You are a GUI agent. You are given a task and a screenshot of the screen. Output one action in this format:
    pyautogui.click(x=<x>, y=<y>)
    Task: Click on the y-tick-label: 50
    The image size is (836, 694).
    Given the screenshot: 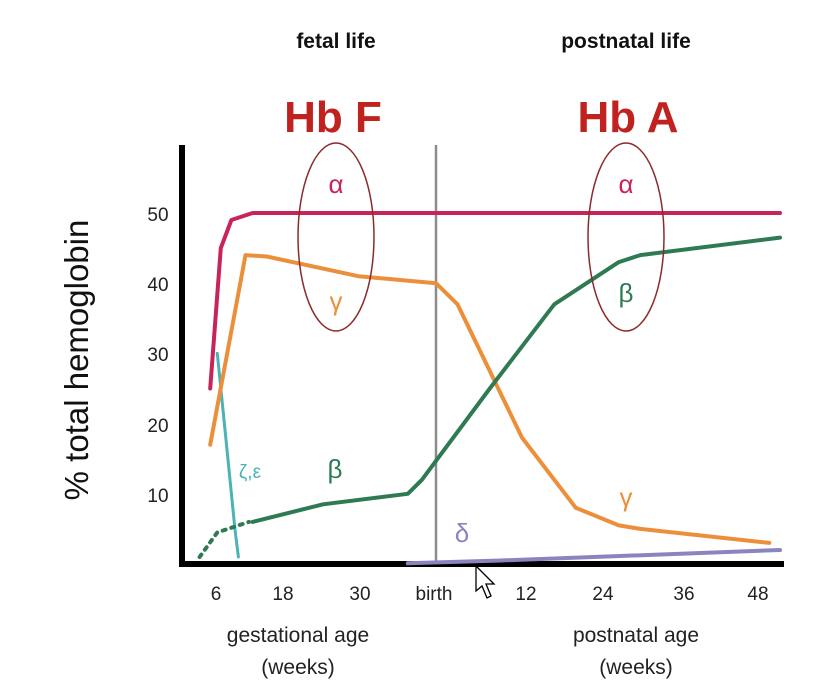 What is the action you would take?
    pyautogui.click(x=157, y=215)
    